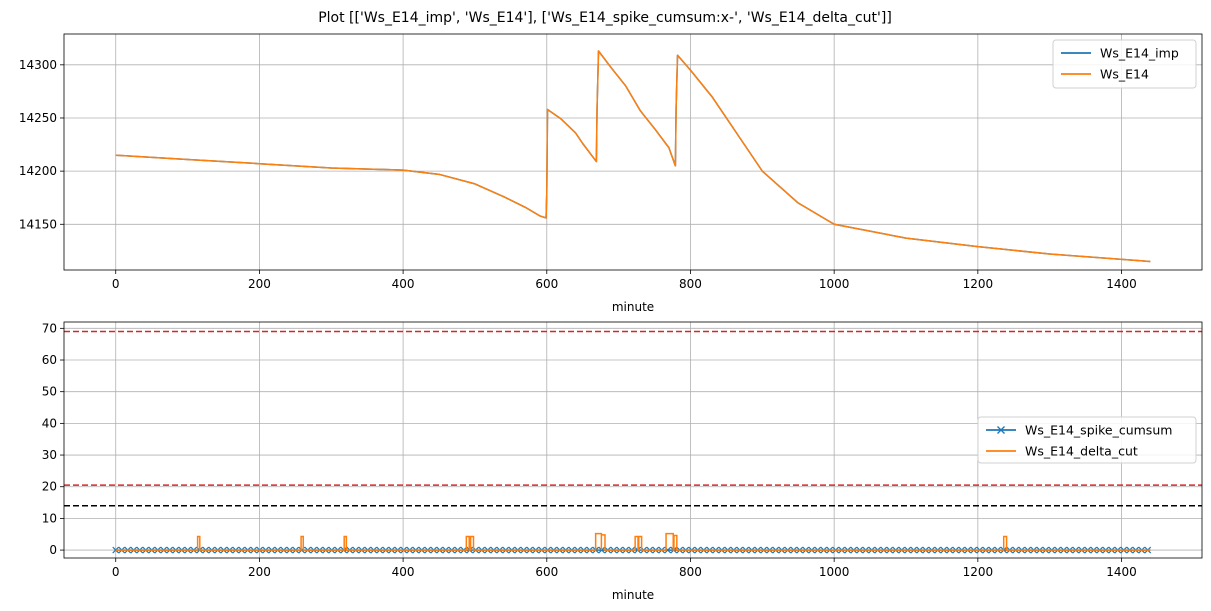  What do you see at coordinates (1081, 451) in the screenshot?
I see `legend-label: Ws_E14_delta_cut` at bounding box center [1081, 451].